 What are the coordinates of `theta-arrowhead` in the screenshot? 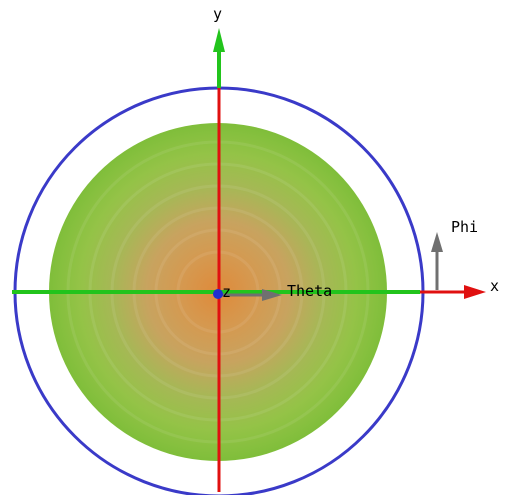 It's located at (272, 295).